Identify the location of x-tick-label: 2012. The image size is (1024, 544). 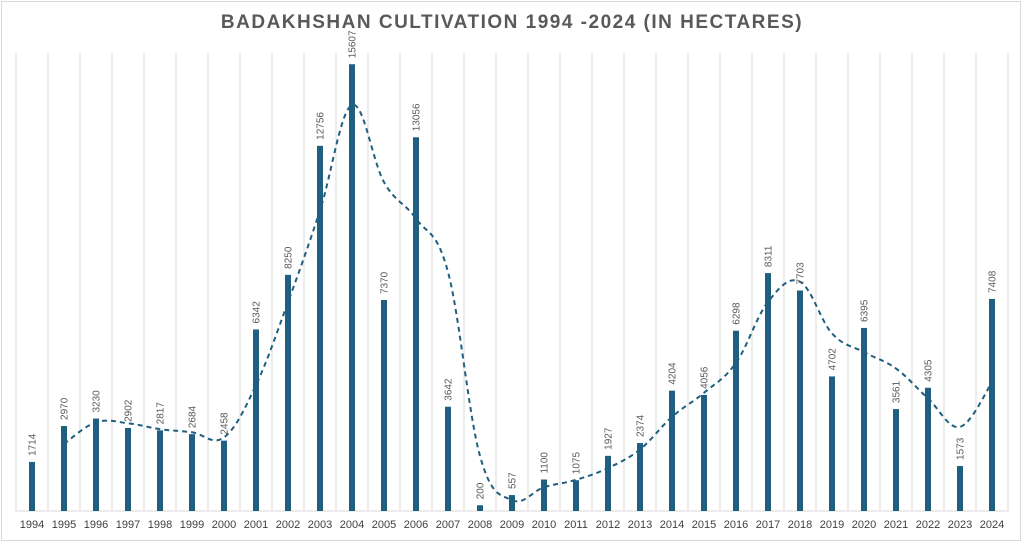
(608, 525).